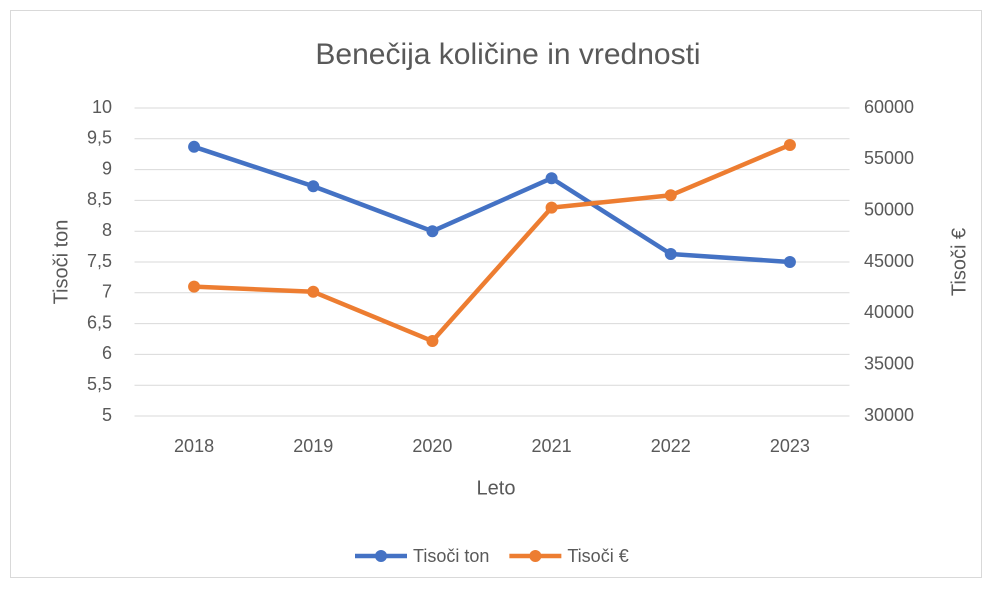 This screenshot has height=593, width=992. Describe the element at coordinates (959, 262) in the screenshot. I see `y2-axis-title: Tisoči €` at that location.